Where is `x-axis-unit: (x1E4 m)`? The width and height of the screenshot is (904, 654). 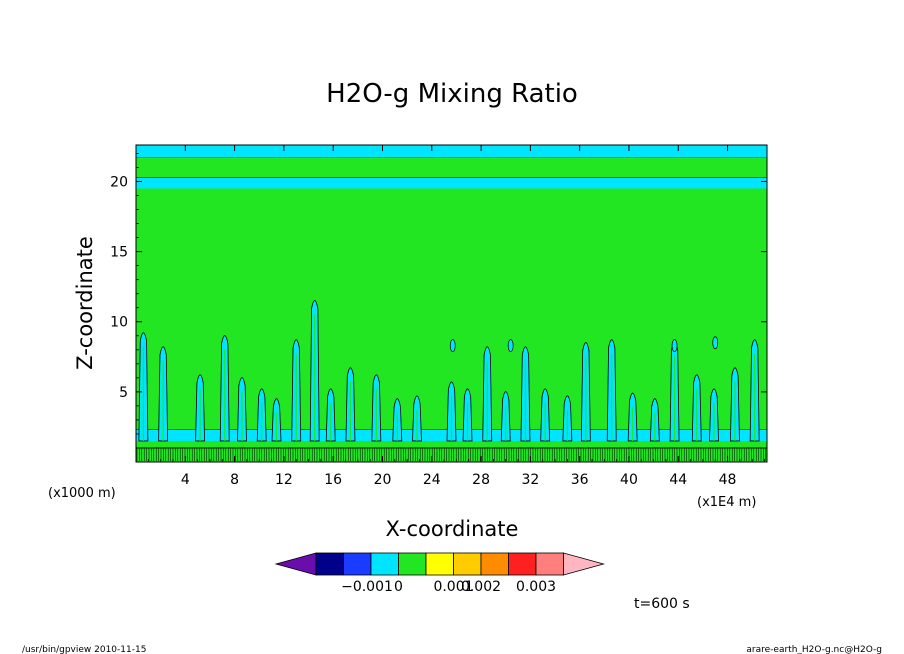 x-axis-unit: (x1E4 m) is located at coordinates (726, 502).